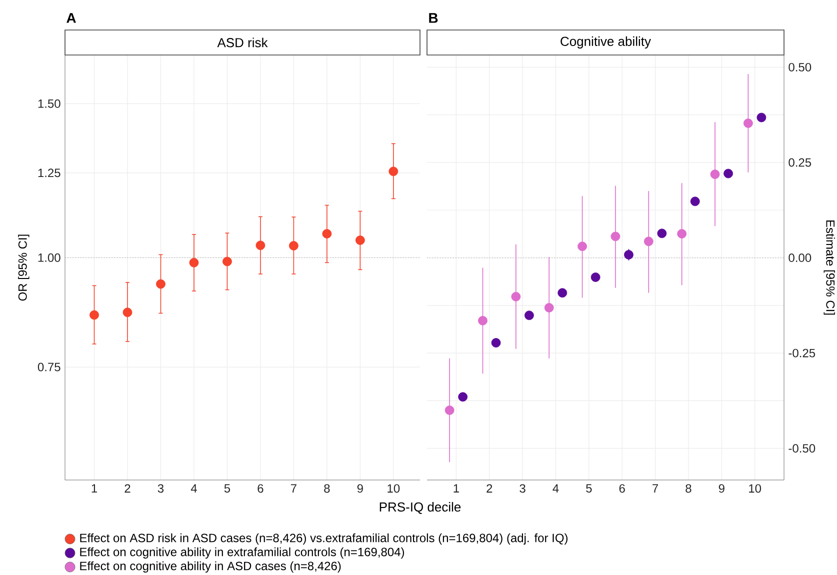 The image size is (837, 575). What do you see at coordinates (802, 448) in the screenshot?
I see `y-tick-label: -0.50` at bounding box center [802, 448].